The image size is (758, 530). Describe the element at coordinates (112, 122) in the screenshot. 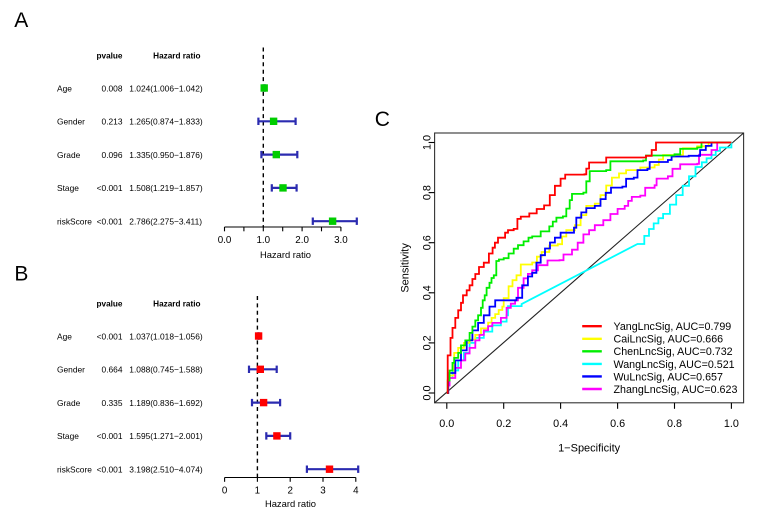

I see `svg-text: 0.213` at that location.